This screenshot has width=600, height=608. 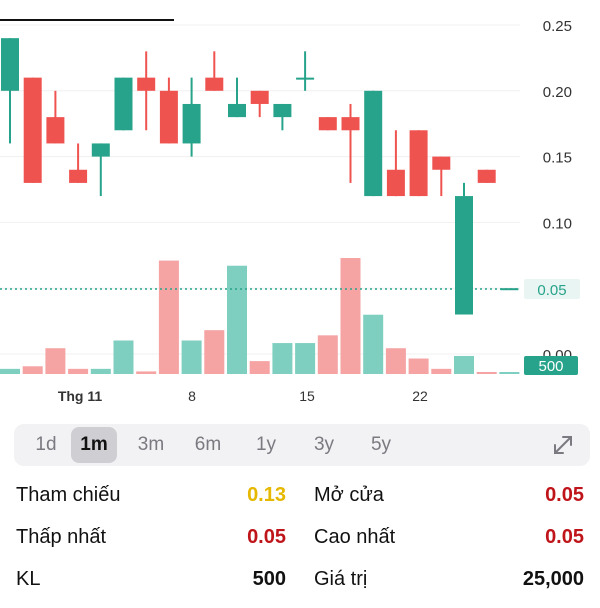 I want to click on y-tick-label: 0.25, so click(x=557, y=26).